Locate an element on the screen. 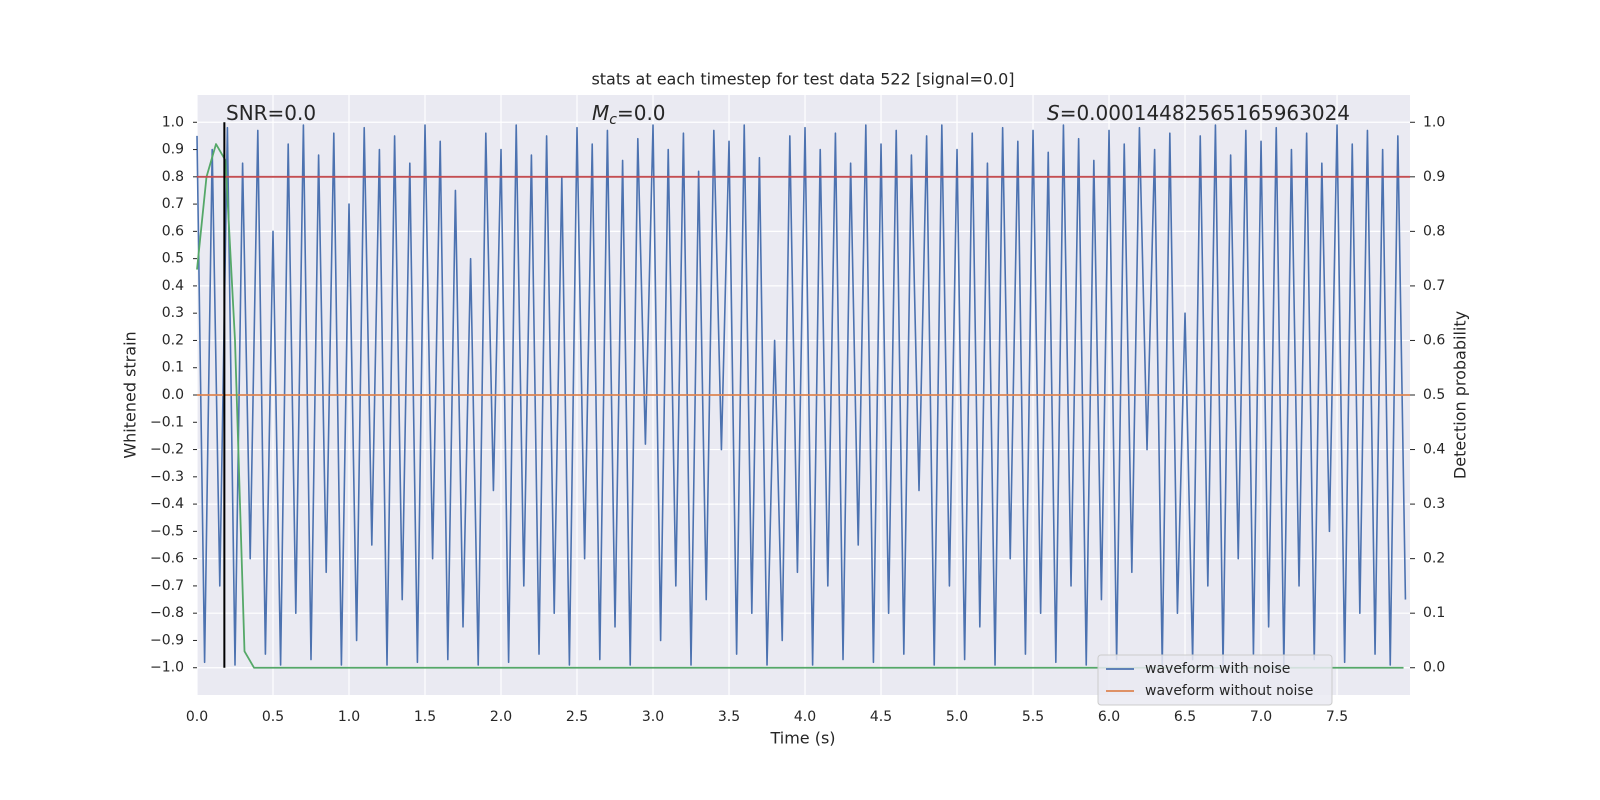 The width and height of the screenshot is (1600, 800). x-tick-label: 1.5 is located at coordinates (425, 717).